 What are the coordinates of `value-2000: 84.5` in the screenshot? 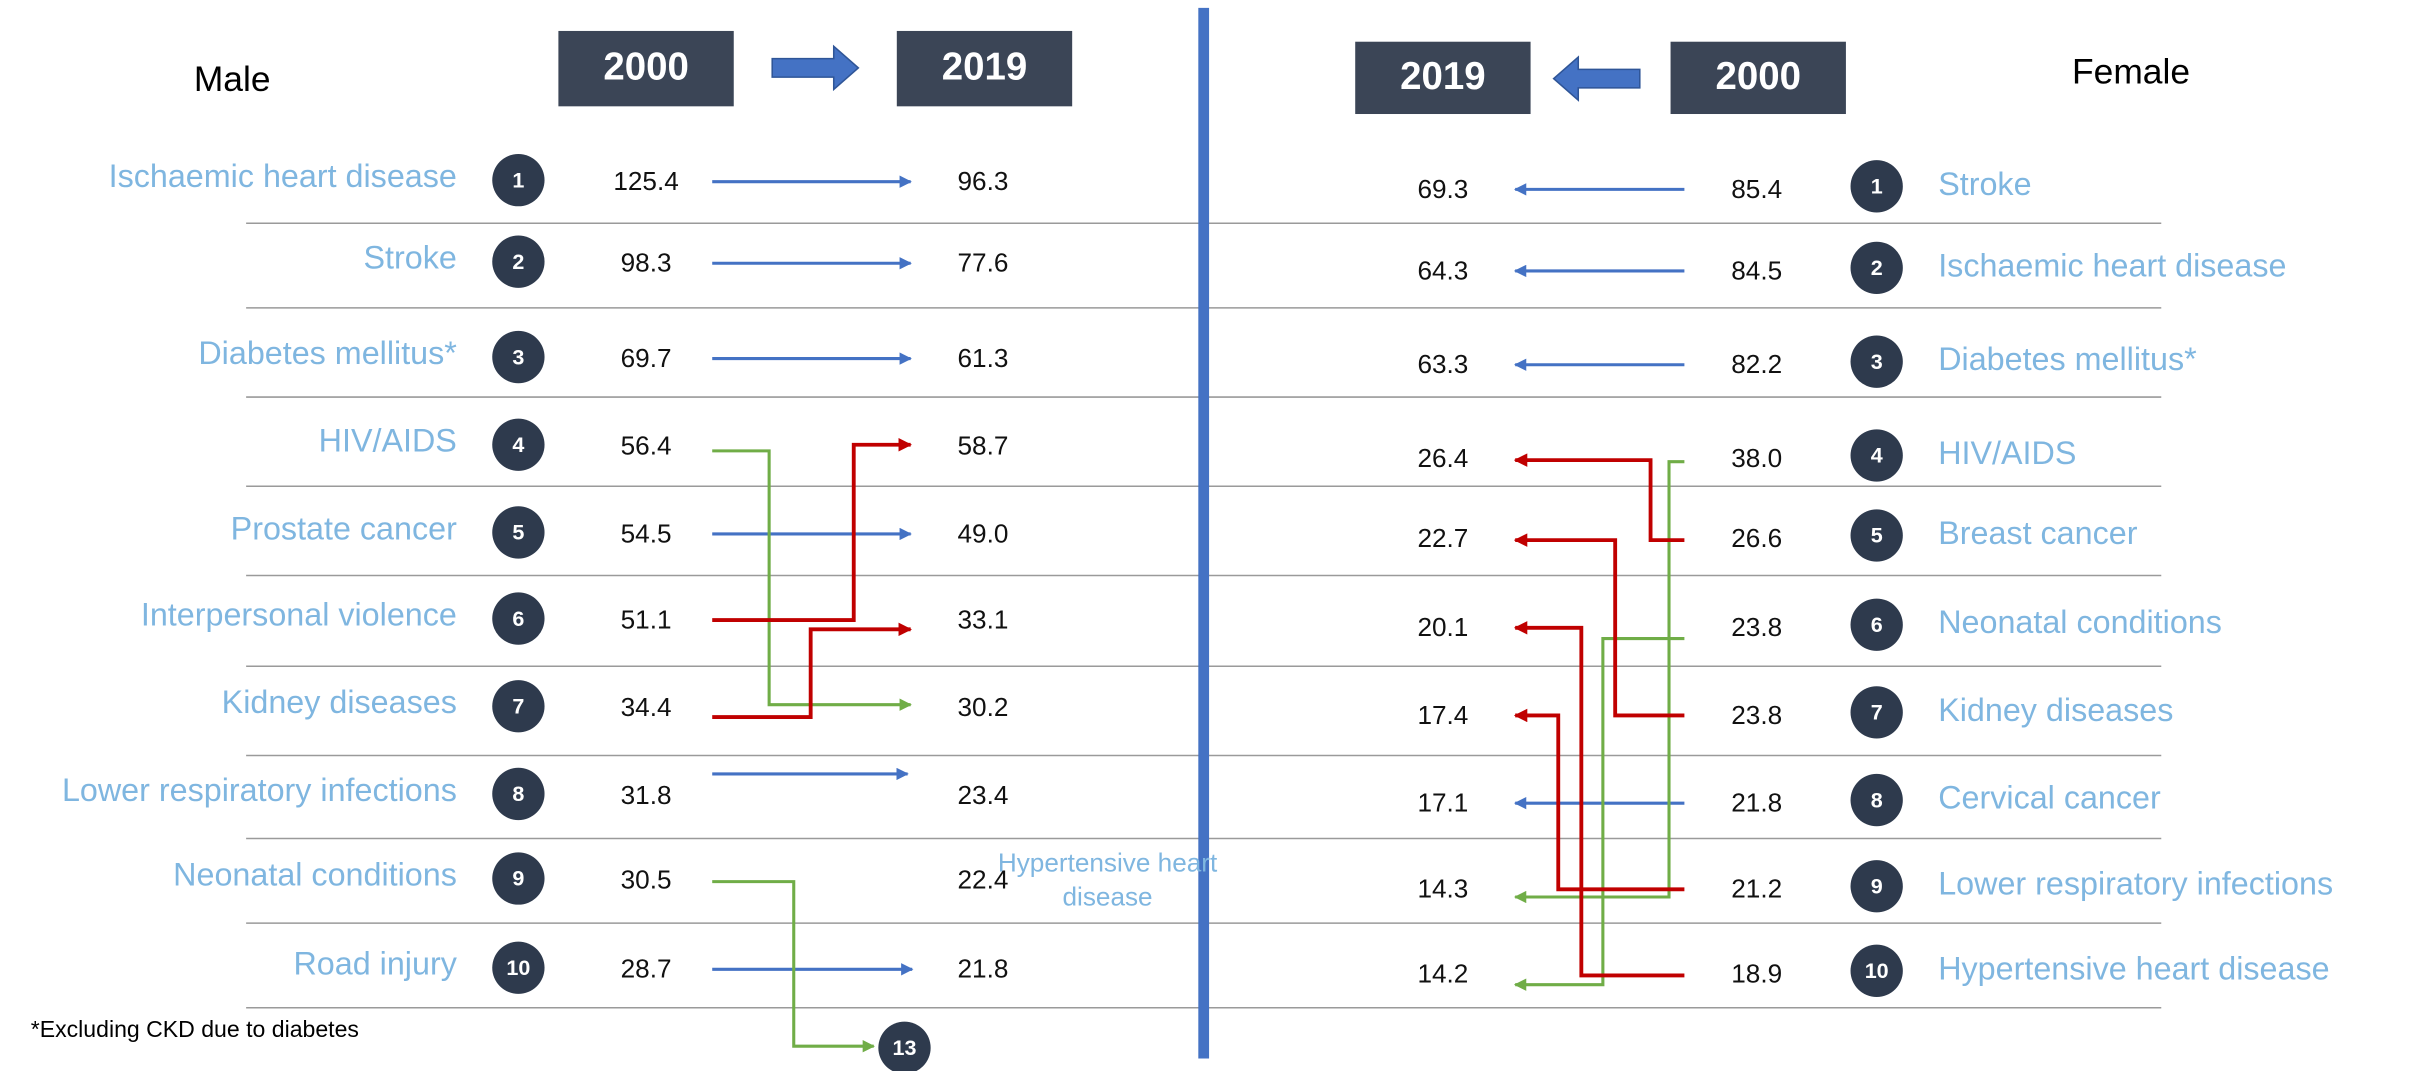 It's located at (1756, 270).